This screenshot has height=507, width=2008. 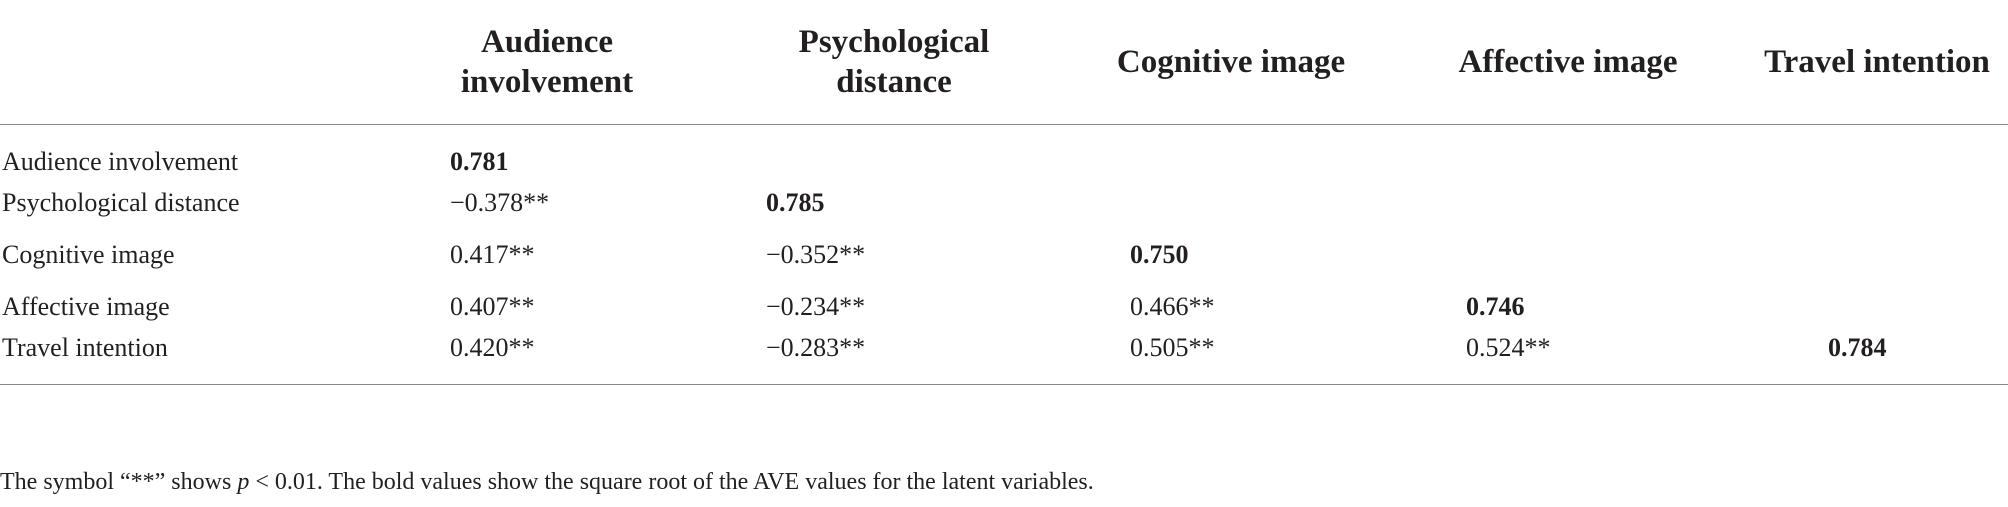 I want to click on header-line: distance, so click(x=894, y=81).